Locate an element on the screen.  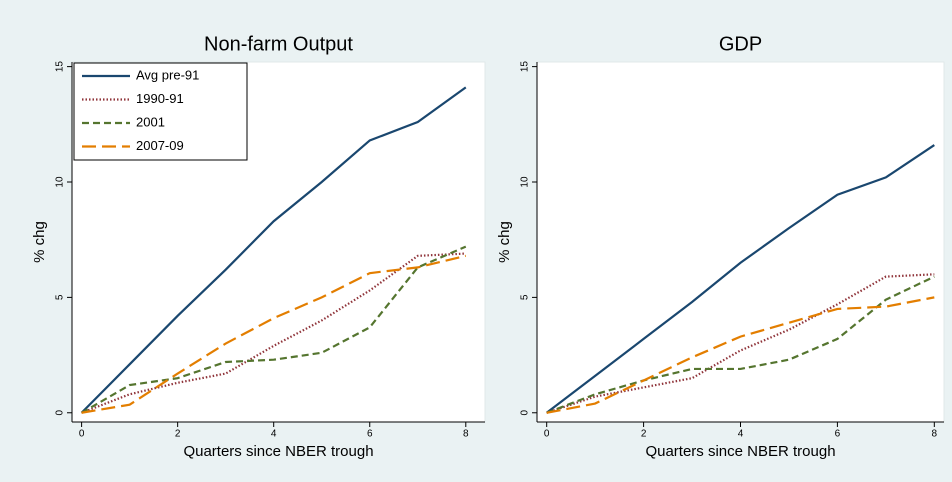
legend-label: 1990-91 is located at coordinates (160, 98).